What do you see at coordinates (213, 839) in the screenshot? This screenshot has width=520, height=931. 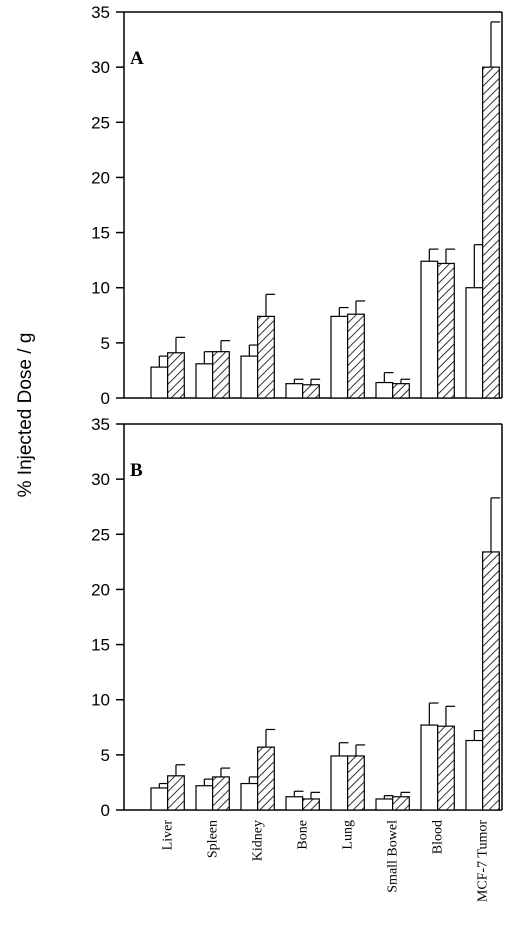 I see `category-label: Spleen` at bounding box center [213, 839].